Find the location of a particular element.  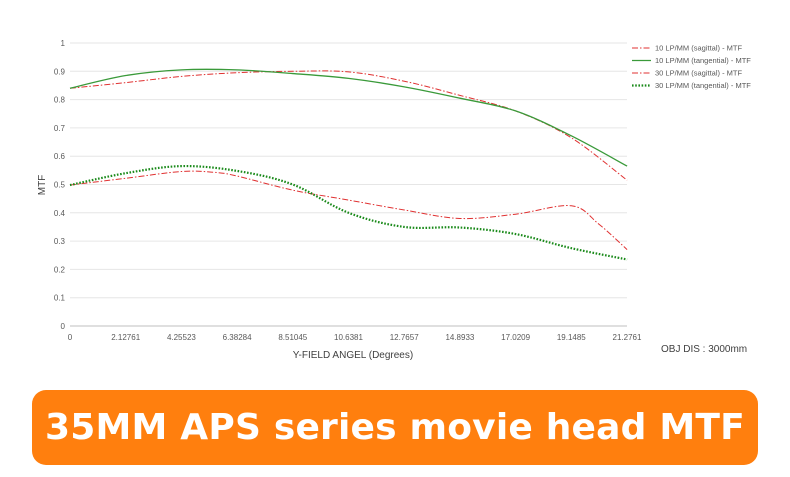

x-tick-label: 10.6381 is located at coordinates (348, 337).